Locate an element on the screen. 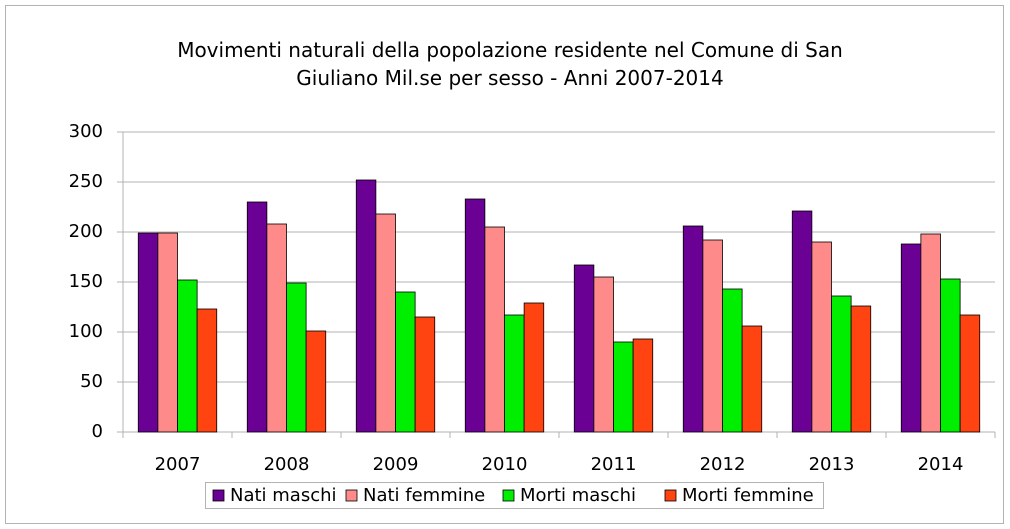 The width and height of the screenshot is (1010, 529). y-tick-label: 300 is located at coordinates (86, 131).